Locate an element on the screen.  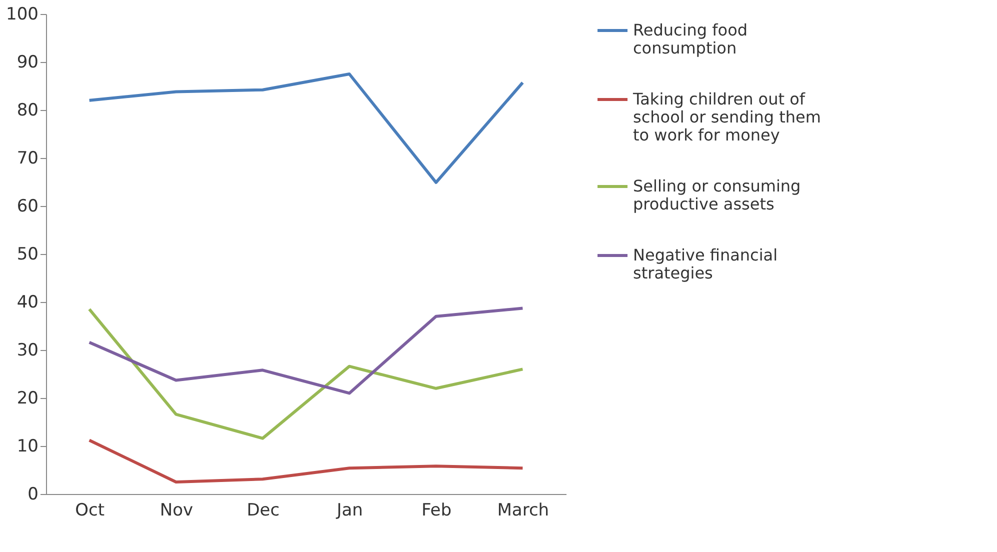
y-tick-label: 50 is located at coordinates (27, 254).